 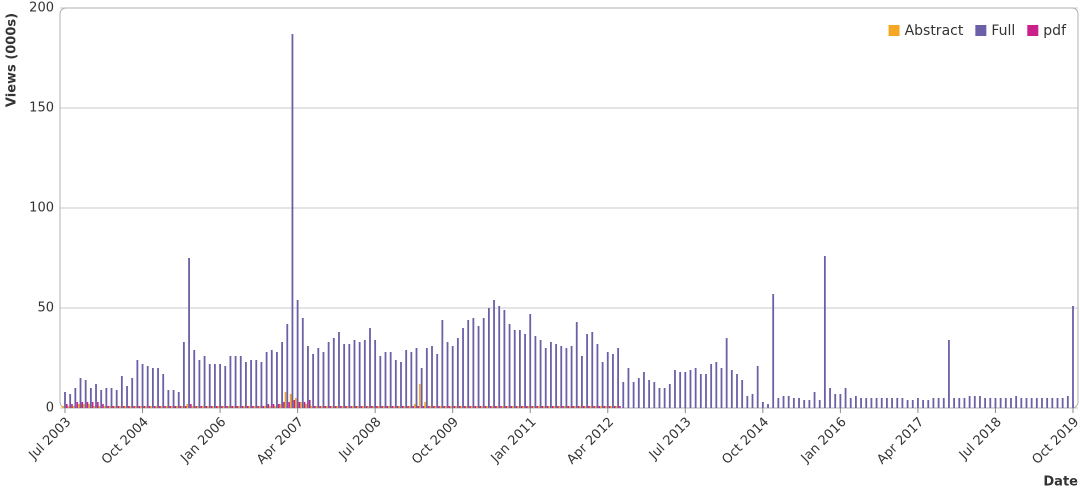 What do you see at coordinates (1060, 482) in the screenshot?
I see `x-axis-label: Date` at bounding box center [1060, 482].